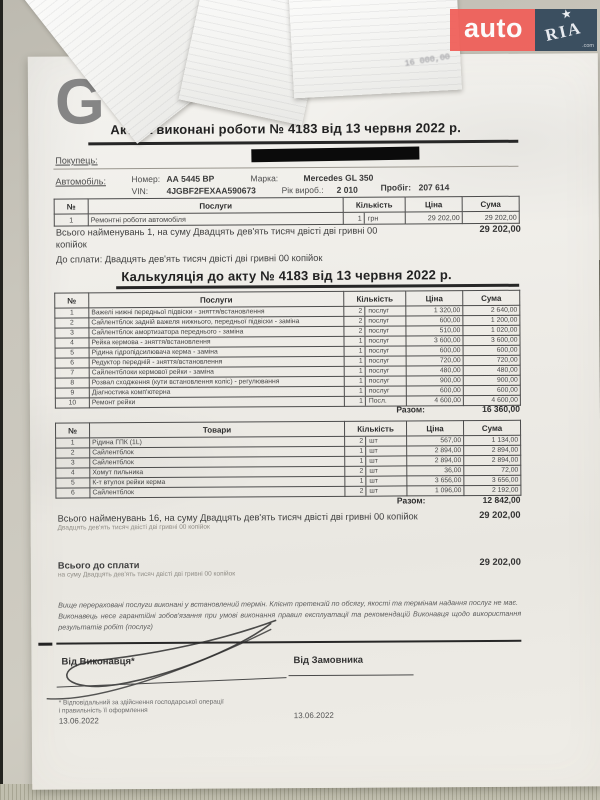 The width and height of the screenshot is (600, 800). I want to click on cell-num: 6, so click(72, 363).